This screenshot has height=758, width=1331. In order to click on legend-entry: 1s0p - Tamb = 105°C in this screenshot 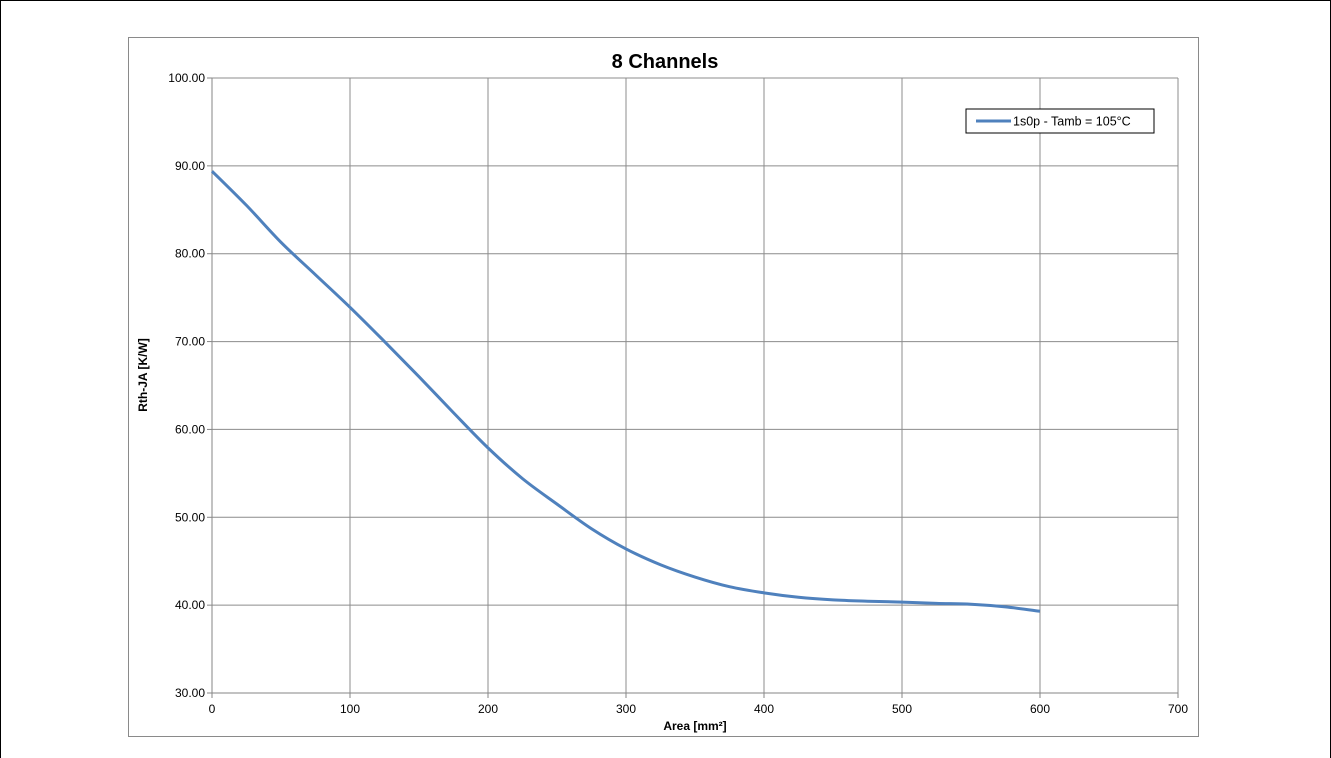, I will do `click(1072, 122)`.